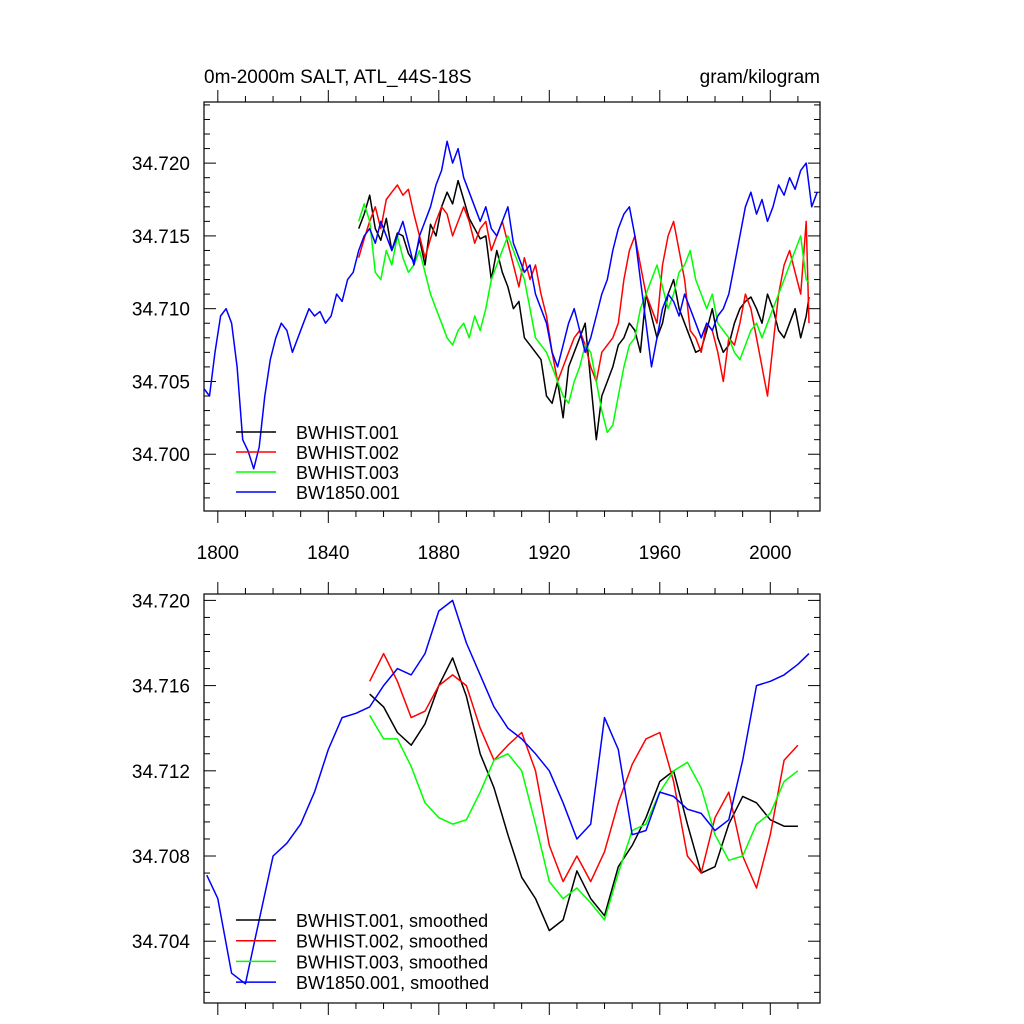  What do you see at coordinates (161, 772) in the screenshot?
I see `y-tick-label: 34.712` at bounding box center [161, 772].